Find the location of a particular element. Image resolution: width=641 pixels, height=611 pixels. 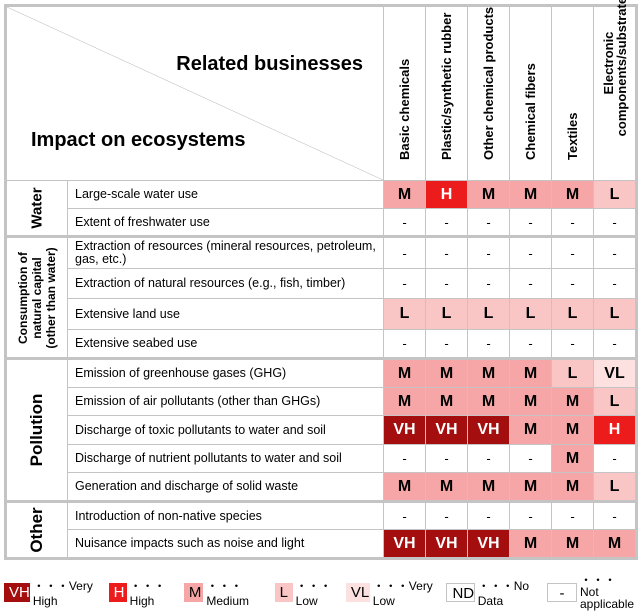

legend-item: VH ・・・Very High is located at coordinates (52, 592).